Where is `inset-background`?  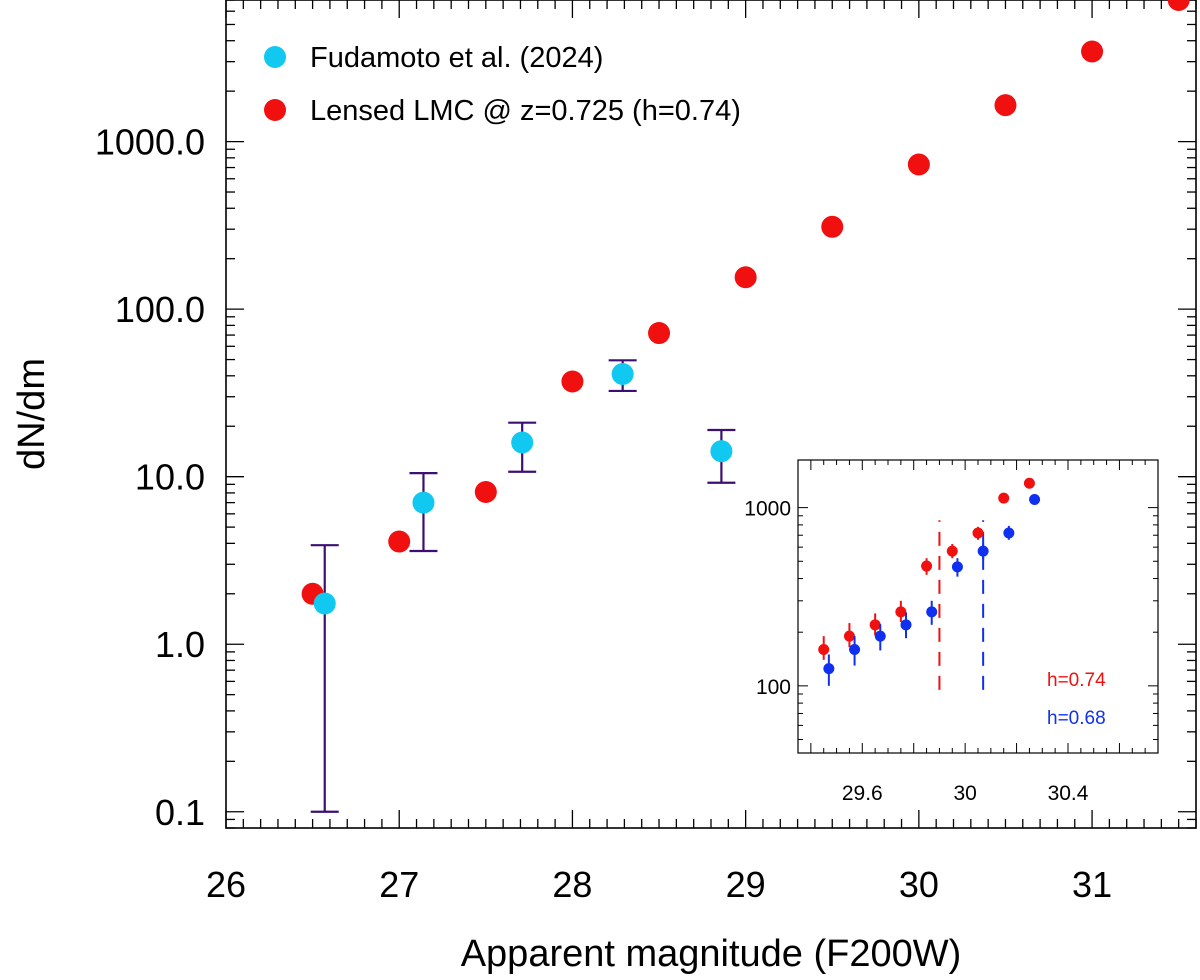
inset-background is located at coordinates (978, 606).